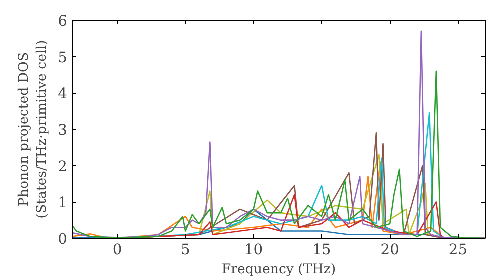 This screenshot has height=280, width=500. Describe the element at coordinates (390, 250) in the screenshot. I see `x-tick-label: 20` at that location.